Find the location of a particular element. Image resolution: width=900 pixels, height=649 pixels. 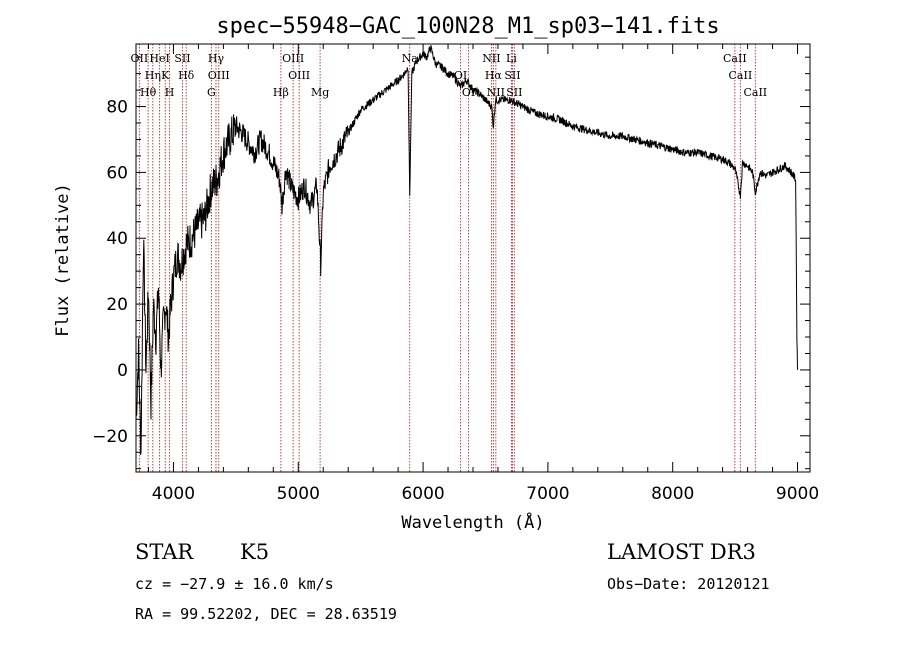

y-axis-label: Flux (relative) is located at coordinates (63, 260).